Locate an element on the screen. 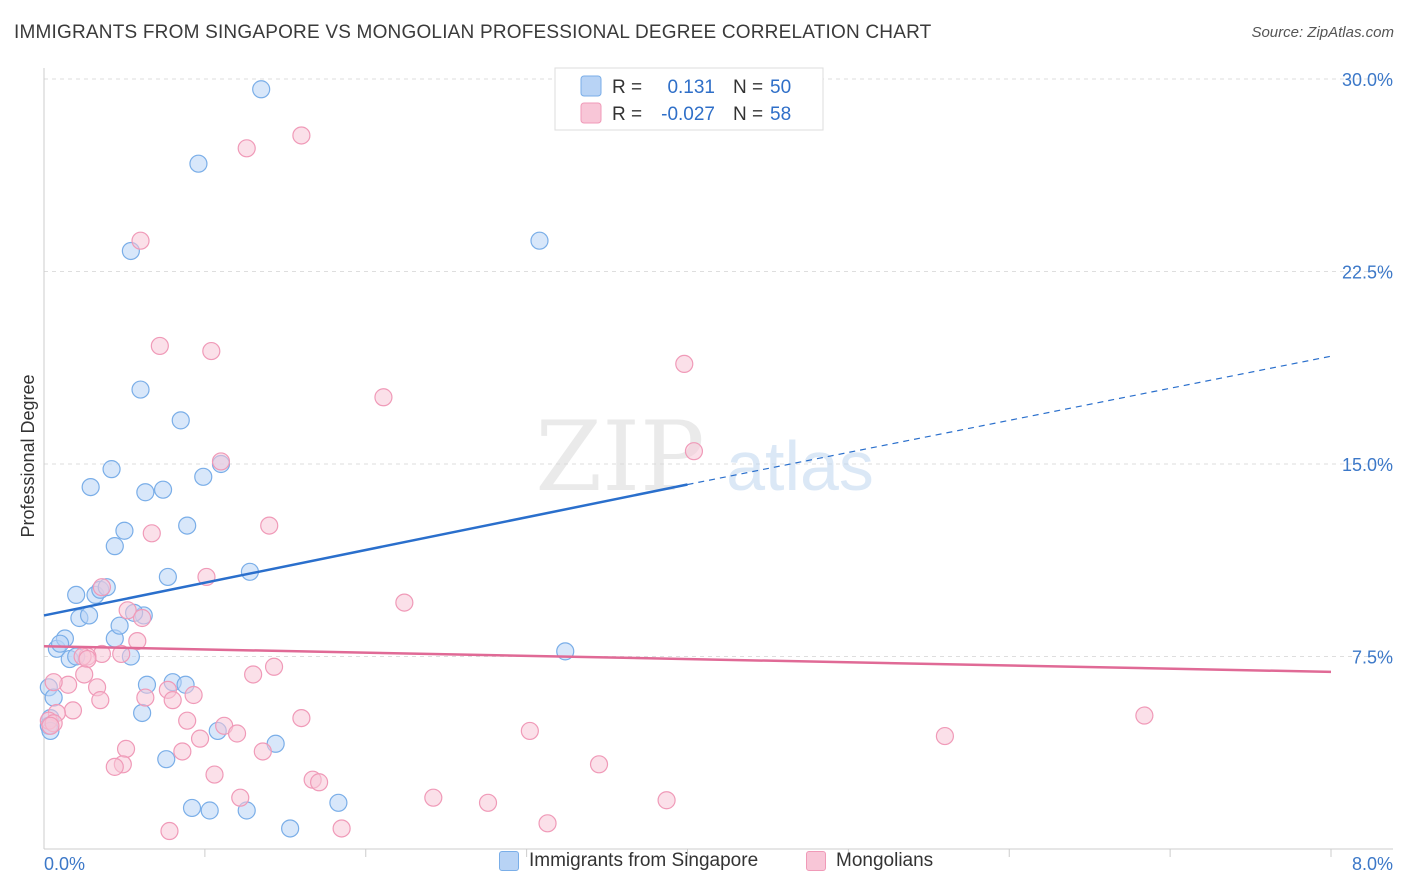 Image resolution: width=1406 pixels, height=892 pixels. legend-item-singapore: Immigrants from Singapore is located at coordinates (628, 861).